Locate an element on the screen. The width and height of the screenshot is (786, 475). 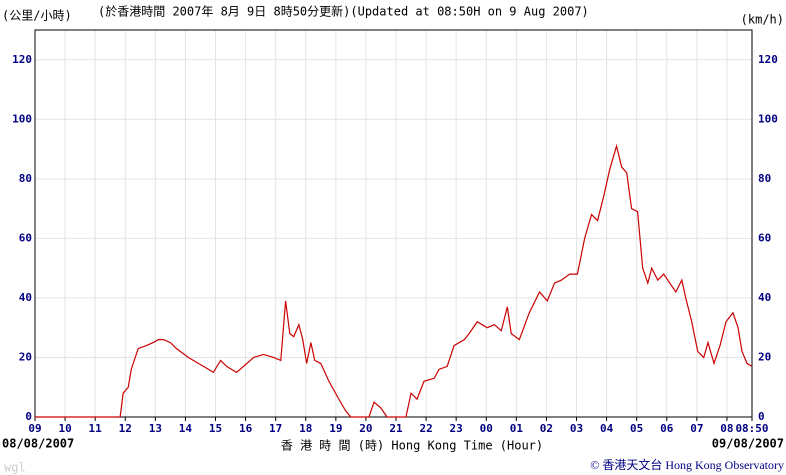
x-tick-label: 01 is located at coordinates (517, 428).